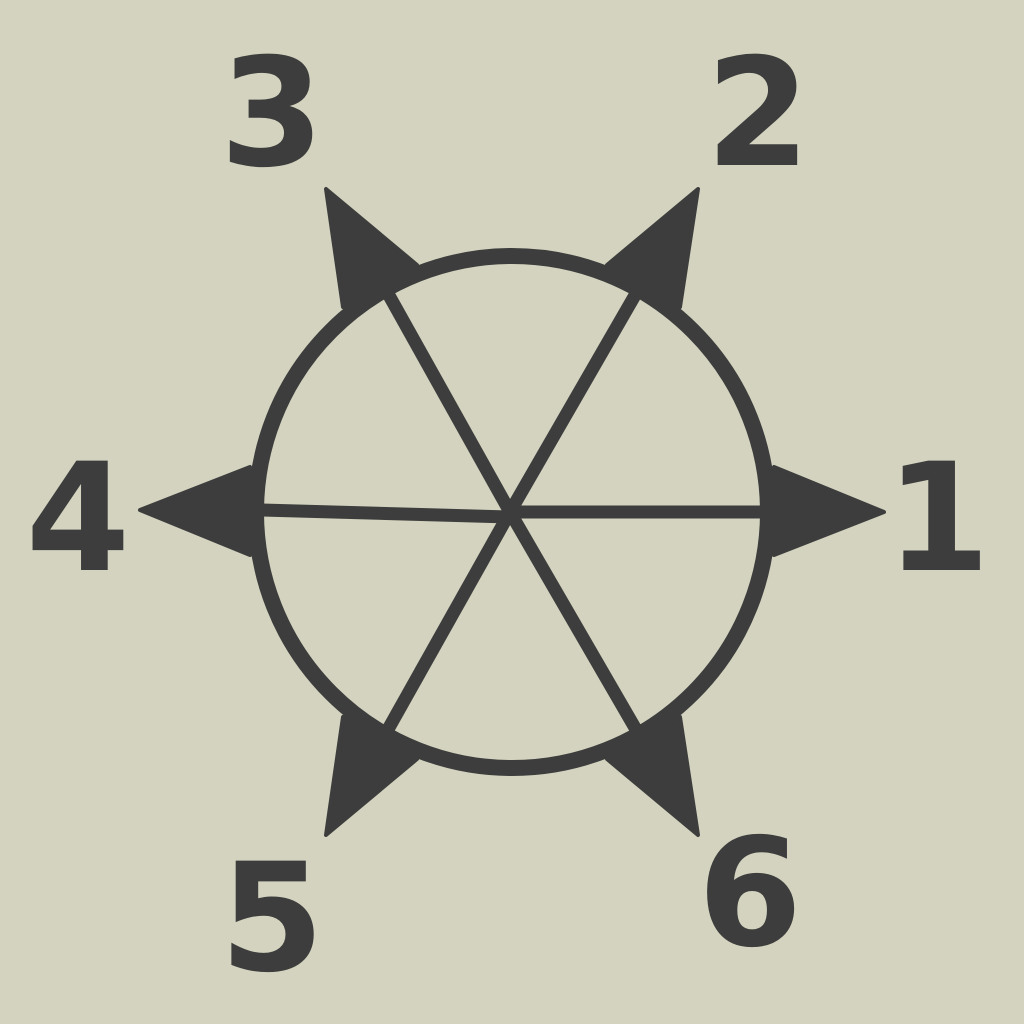 The image size is (1024, 1024). Describe the element at coordinates (750, 894) in the screenshot. I see `label-6: 6` at that location.